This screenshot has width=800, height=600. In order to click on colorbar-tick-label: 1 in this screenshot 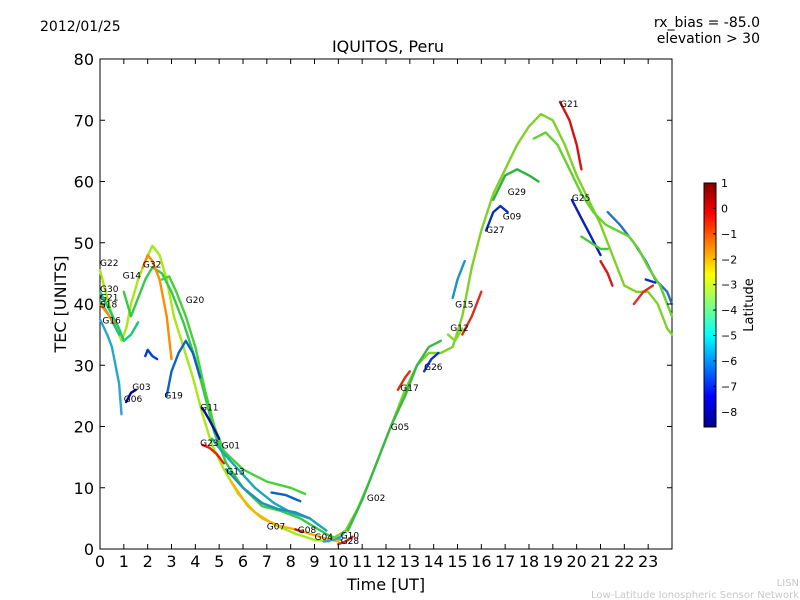, I will do `click(724, 183)`.